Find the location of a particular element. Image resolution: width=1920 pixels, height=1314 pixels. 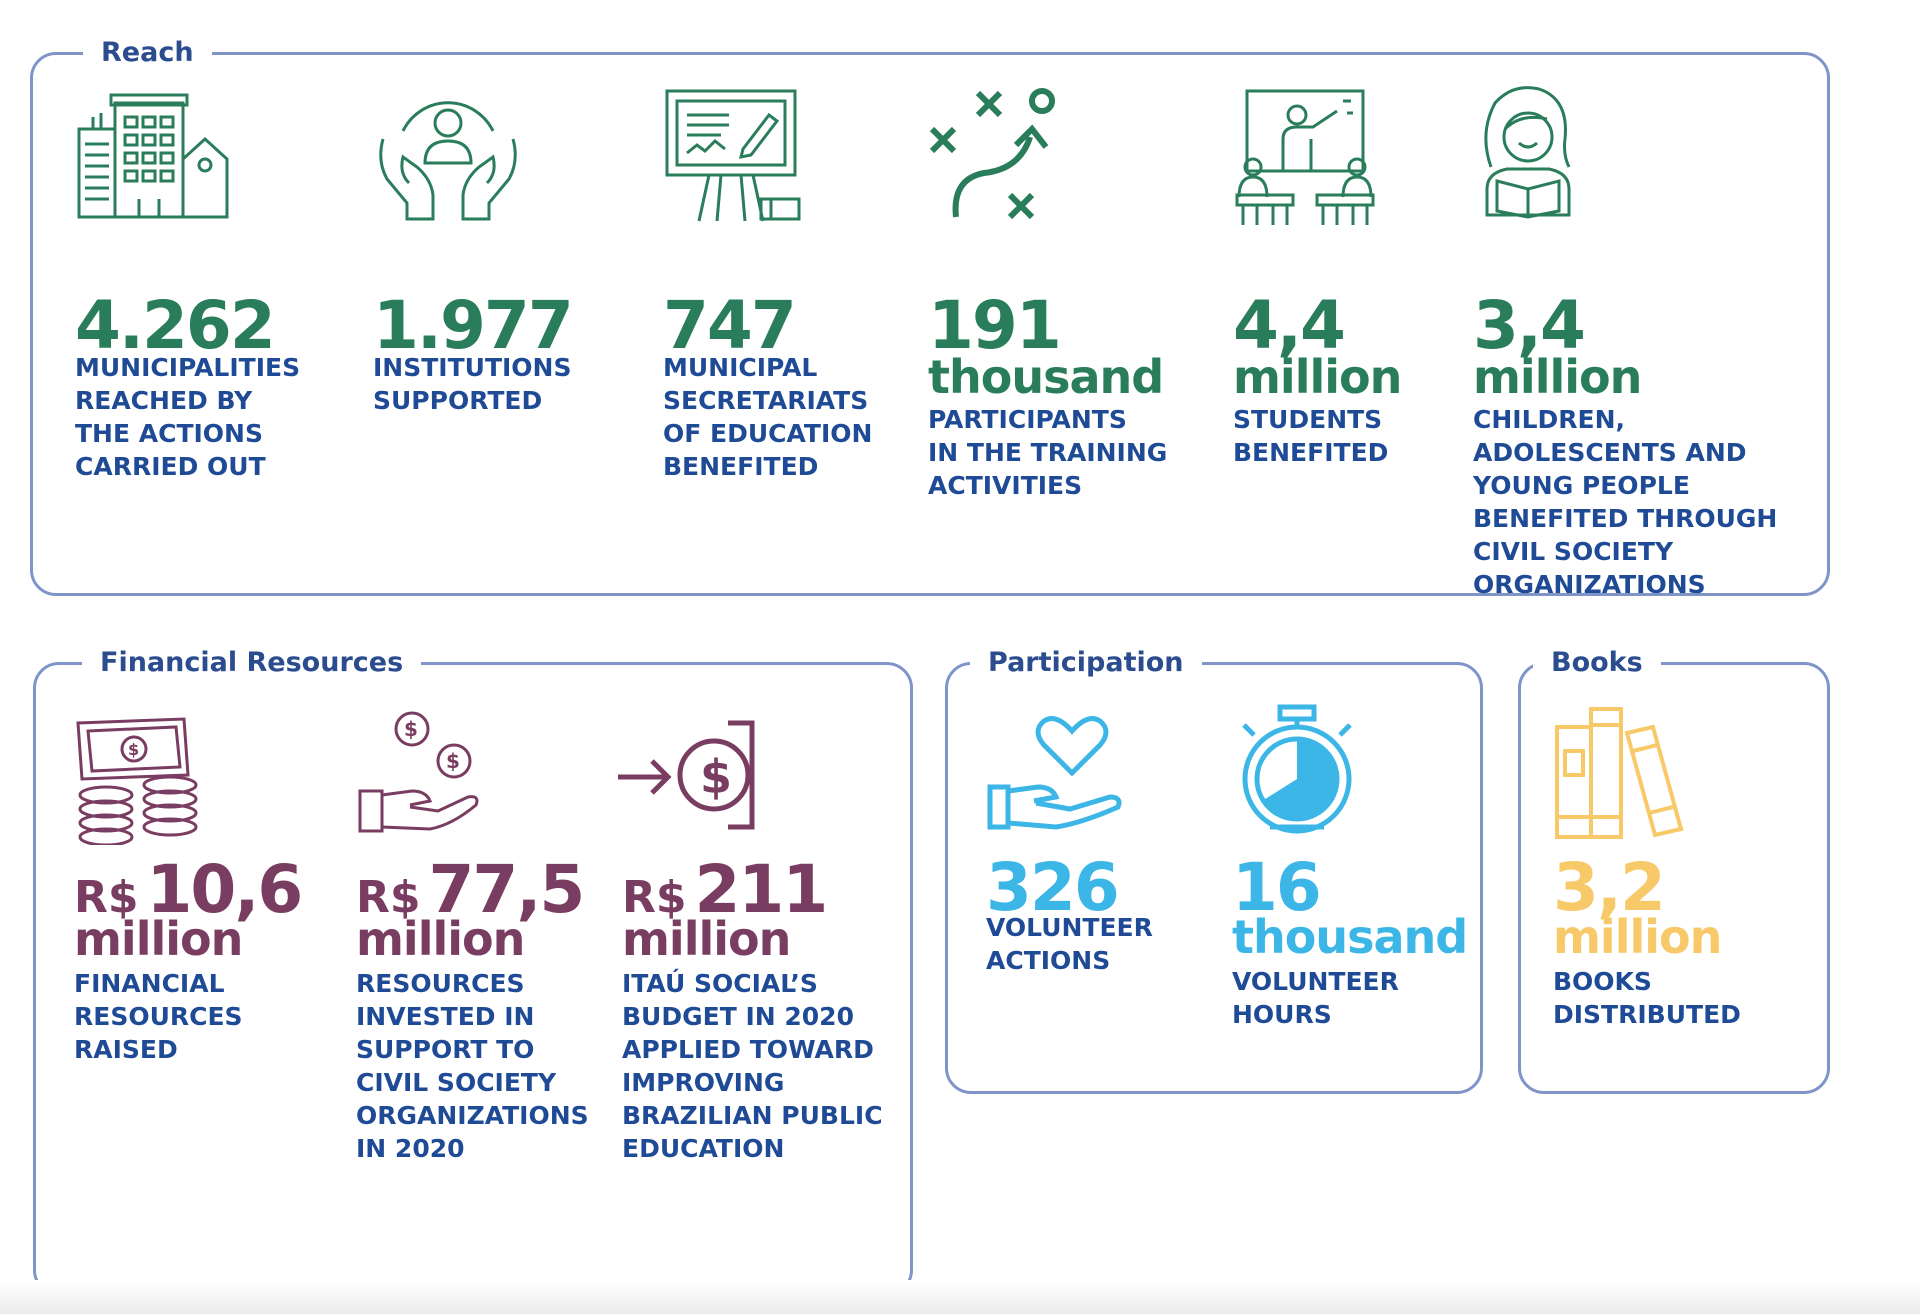

participation-unit: thousand is located at coordinates (1350, 937).